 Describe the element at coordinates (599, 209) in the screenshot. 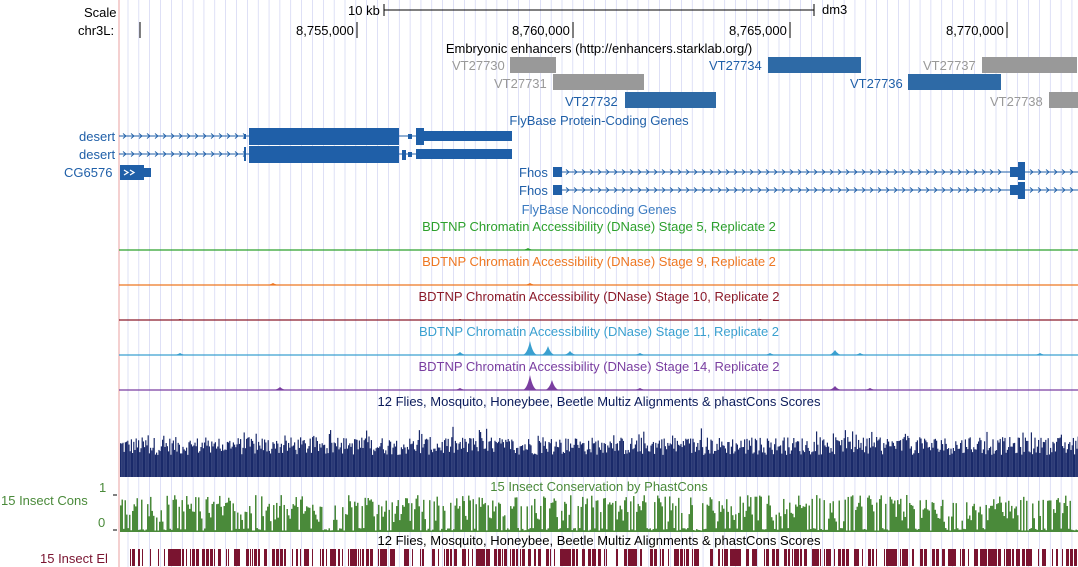

I see `noncoding-track-title: FlyBase Noncoding Genes` at that location.